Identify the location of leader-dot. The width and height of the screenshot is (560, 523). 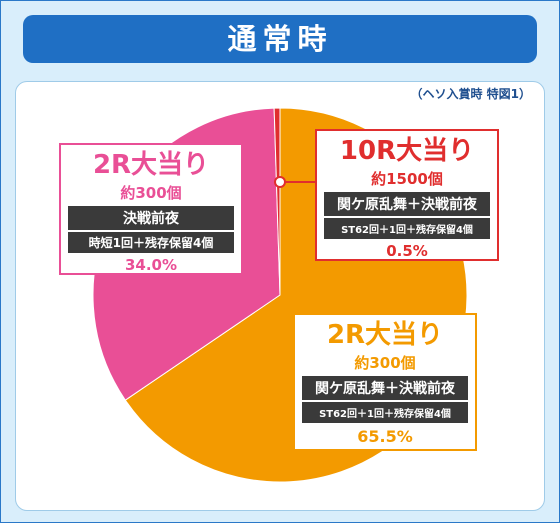
(280, 182).